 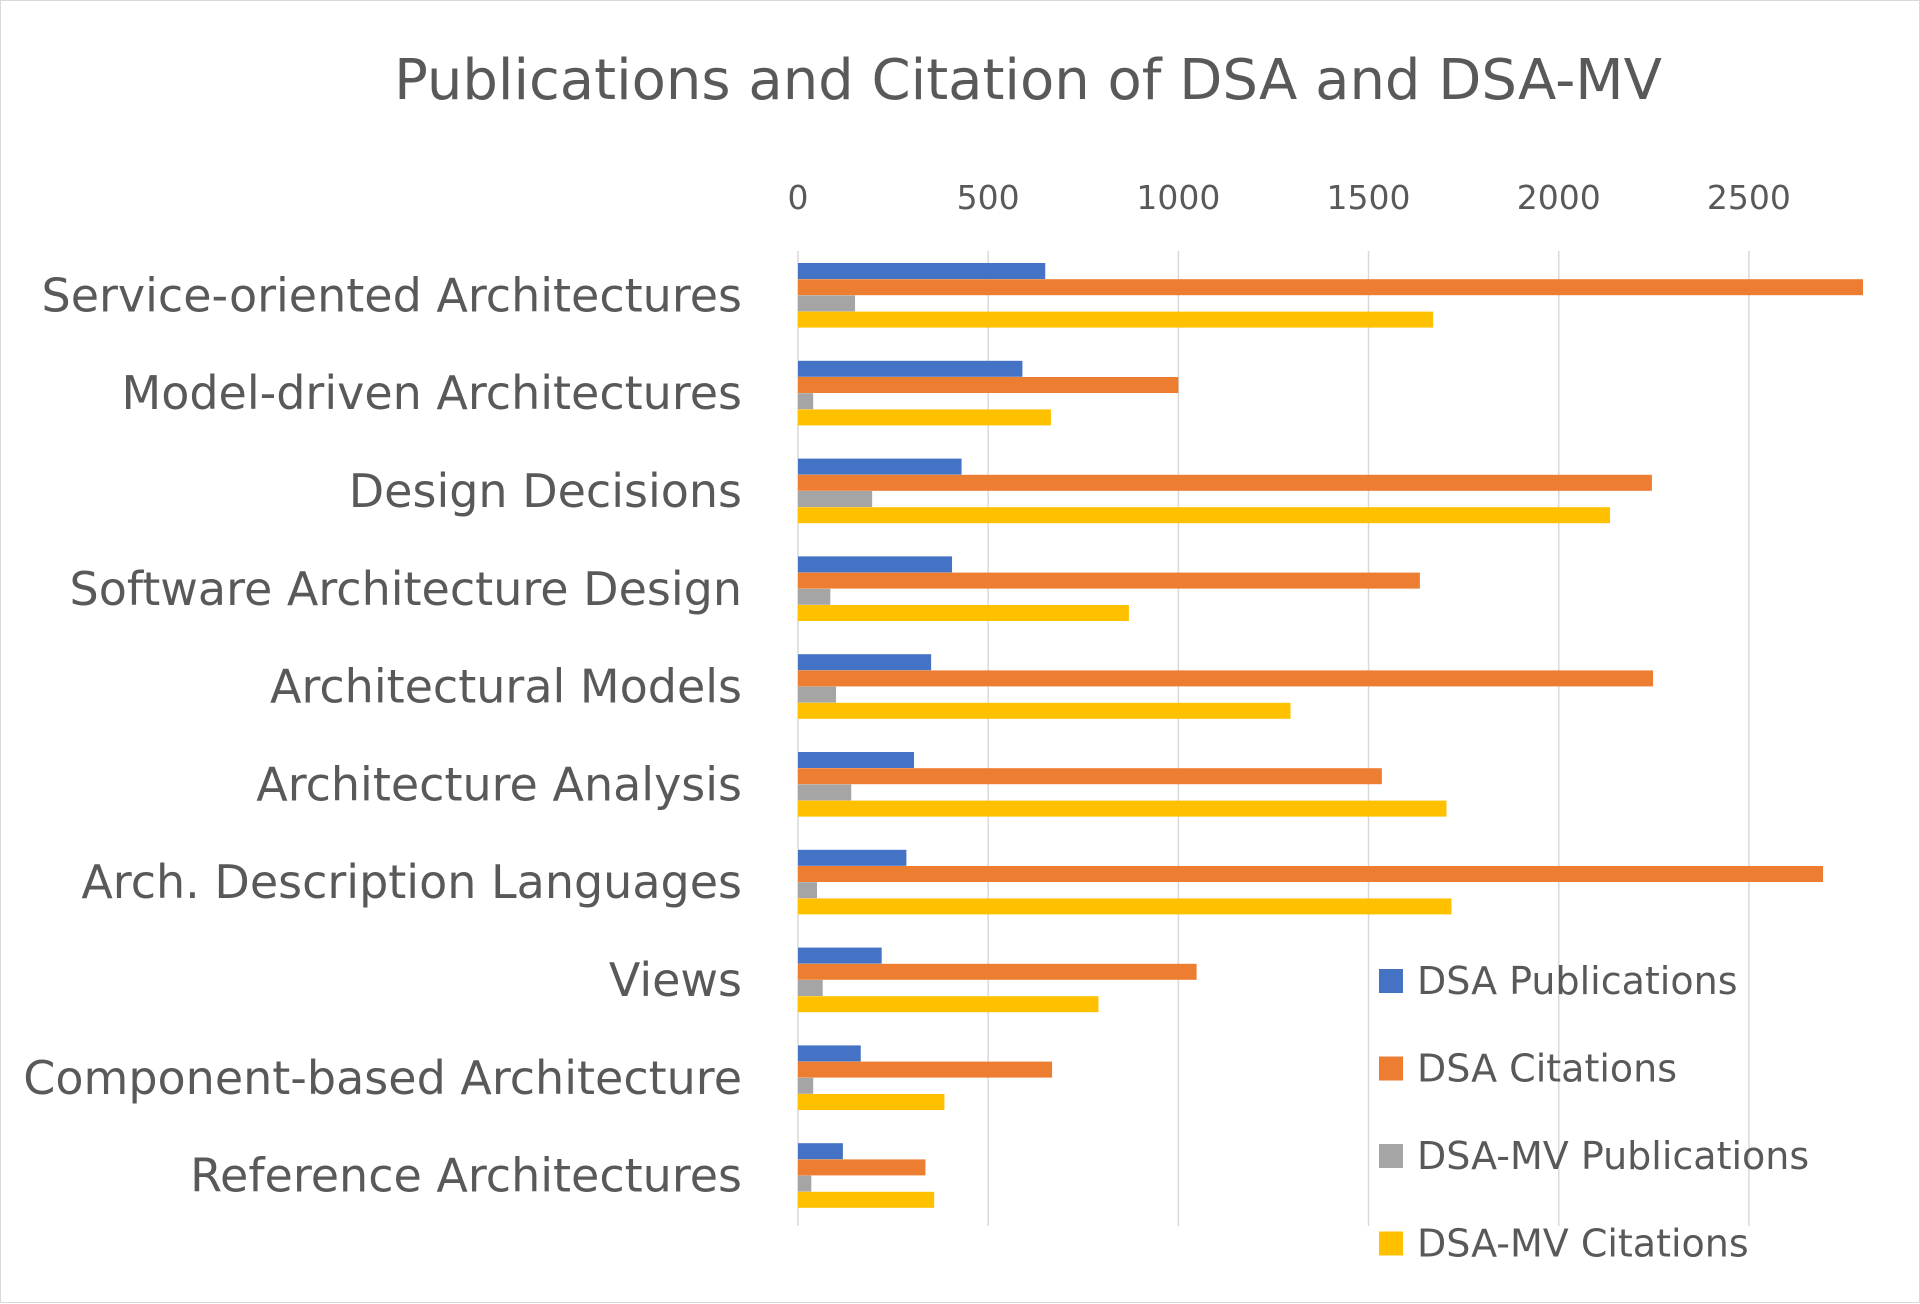 What do you see at coordinates (1289, 197) in the screenshot?
I see `x-axis-ticks: 0 500 1000 1500 2000 2500` at bounding box center [1289, 197].